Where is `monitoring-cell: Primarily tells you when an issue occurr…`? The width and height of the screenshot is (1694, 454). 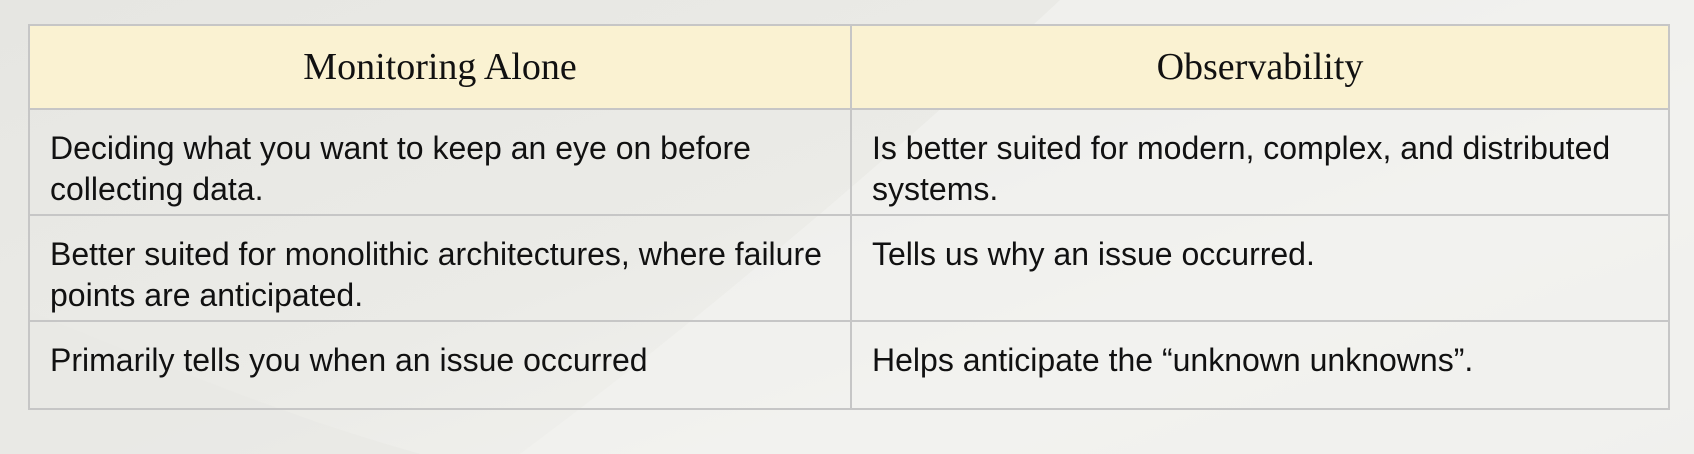 monitoring-cell: Primarily tells you when an issue occurr… is located at coordinates (440, 365).